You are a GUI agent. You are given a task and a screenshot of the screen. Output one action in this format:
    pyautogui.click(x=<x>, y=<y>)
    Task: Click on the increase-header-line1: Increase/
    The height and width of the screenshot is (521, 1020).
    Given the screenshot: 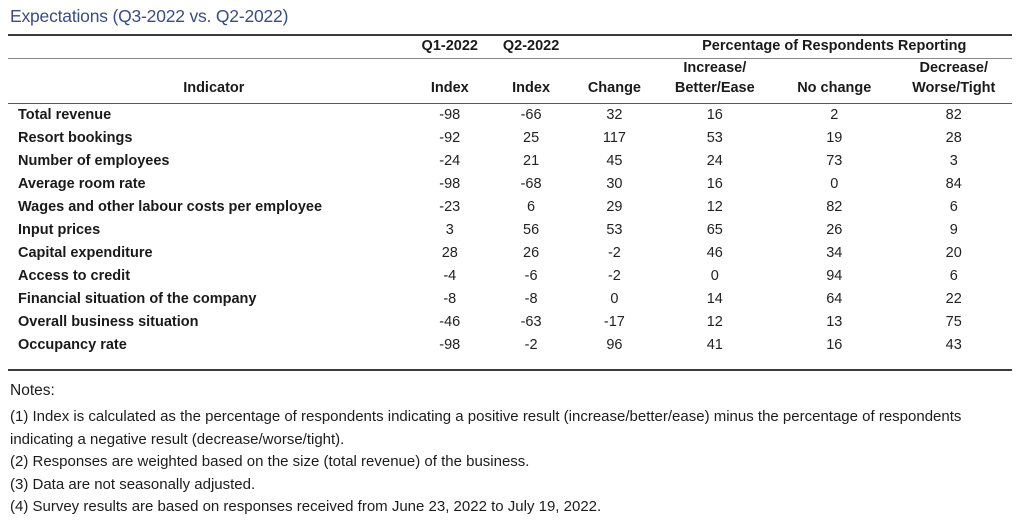 What is the action you would take?
    pyautogui.click(x=715, y=68)
    